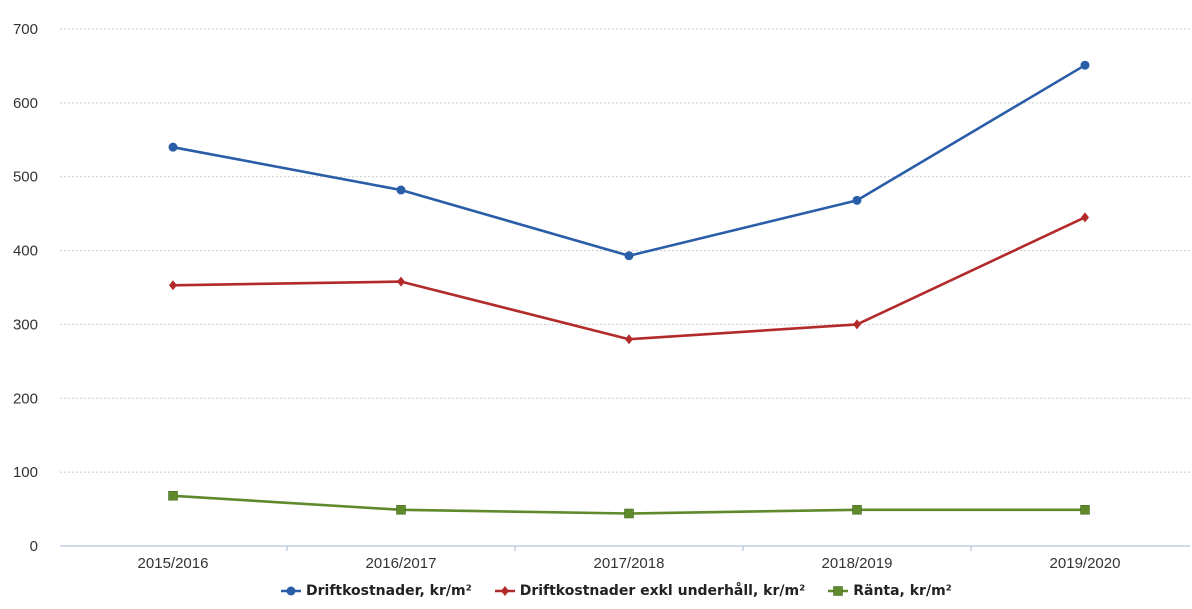 Image resolution: width=1192 pixels, height=609 pixels. Describe the element at coordinates (173, 563) in the screenshot. I see `x-tick-label: 2015/2016` at that location.